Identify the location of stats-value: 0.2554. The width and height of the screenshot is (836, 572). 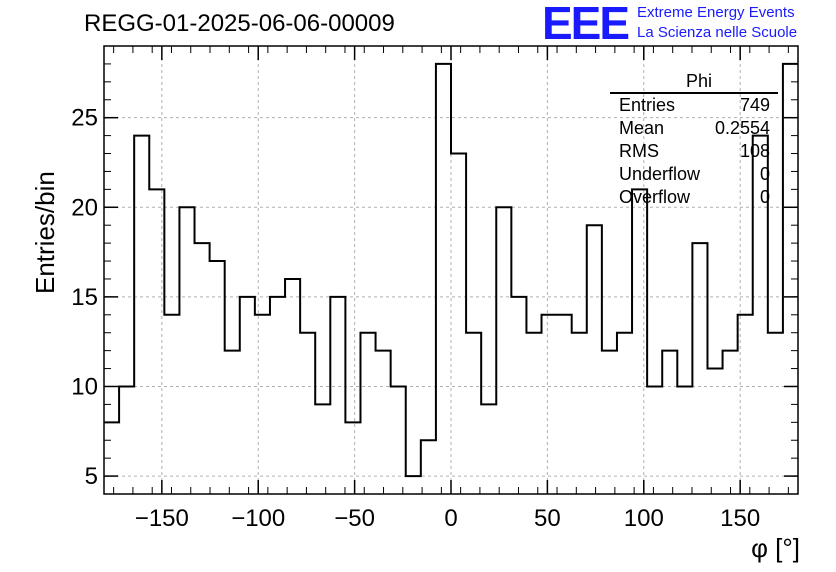
(742, 128).